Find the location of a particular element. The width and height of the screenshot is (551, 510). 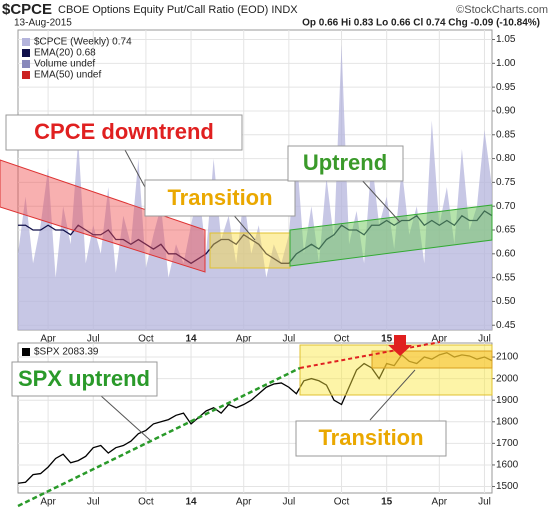

source: ©StockCharts.com is located at coordinates (502, 10).